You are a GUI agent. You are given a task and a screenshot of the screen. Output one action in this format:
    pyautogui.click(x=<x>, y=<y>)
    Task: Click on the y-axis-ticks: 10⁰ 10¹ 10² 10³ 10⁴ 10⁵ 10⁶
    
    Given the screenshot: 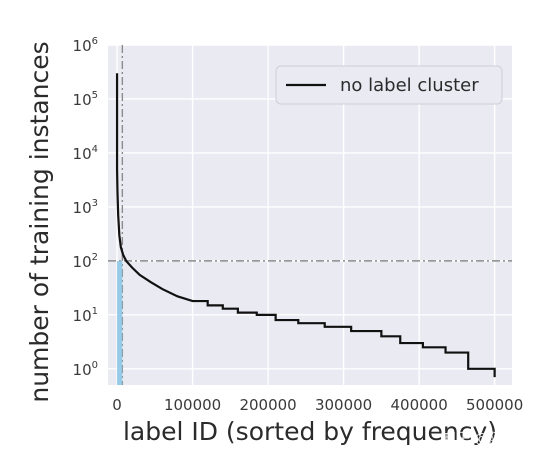 What is the action you would take?
    pyautogui.click(x=85, y=207)
    